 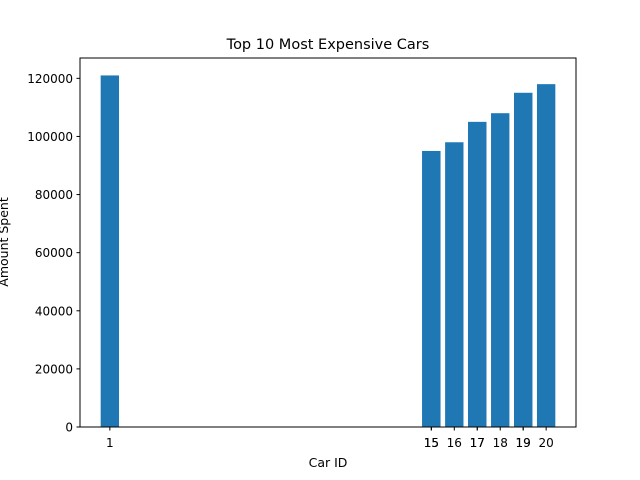 What do you see at coordinates (546, 443) in the screenshot?
I see `x-tick-label: 20` at bounding box center [546, 443].